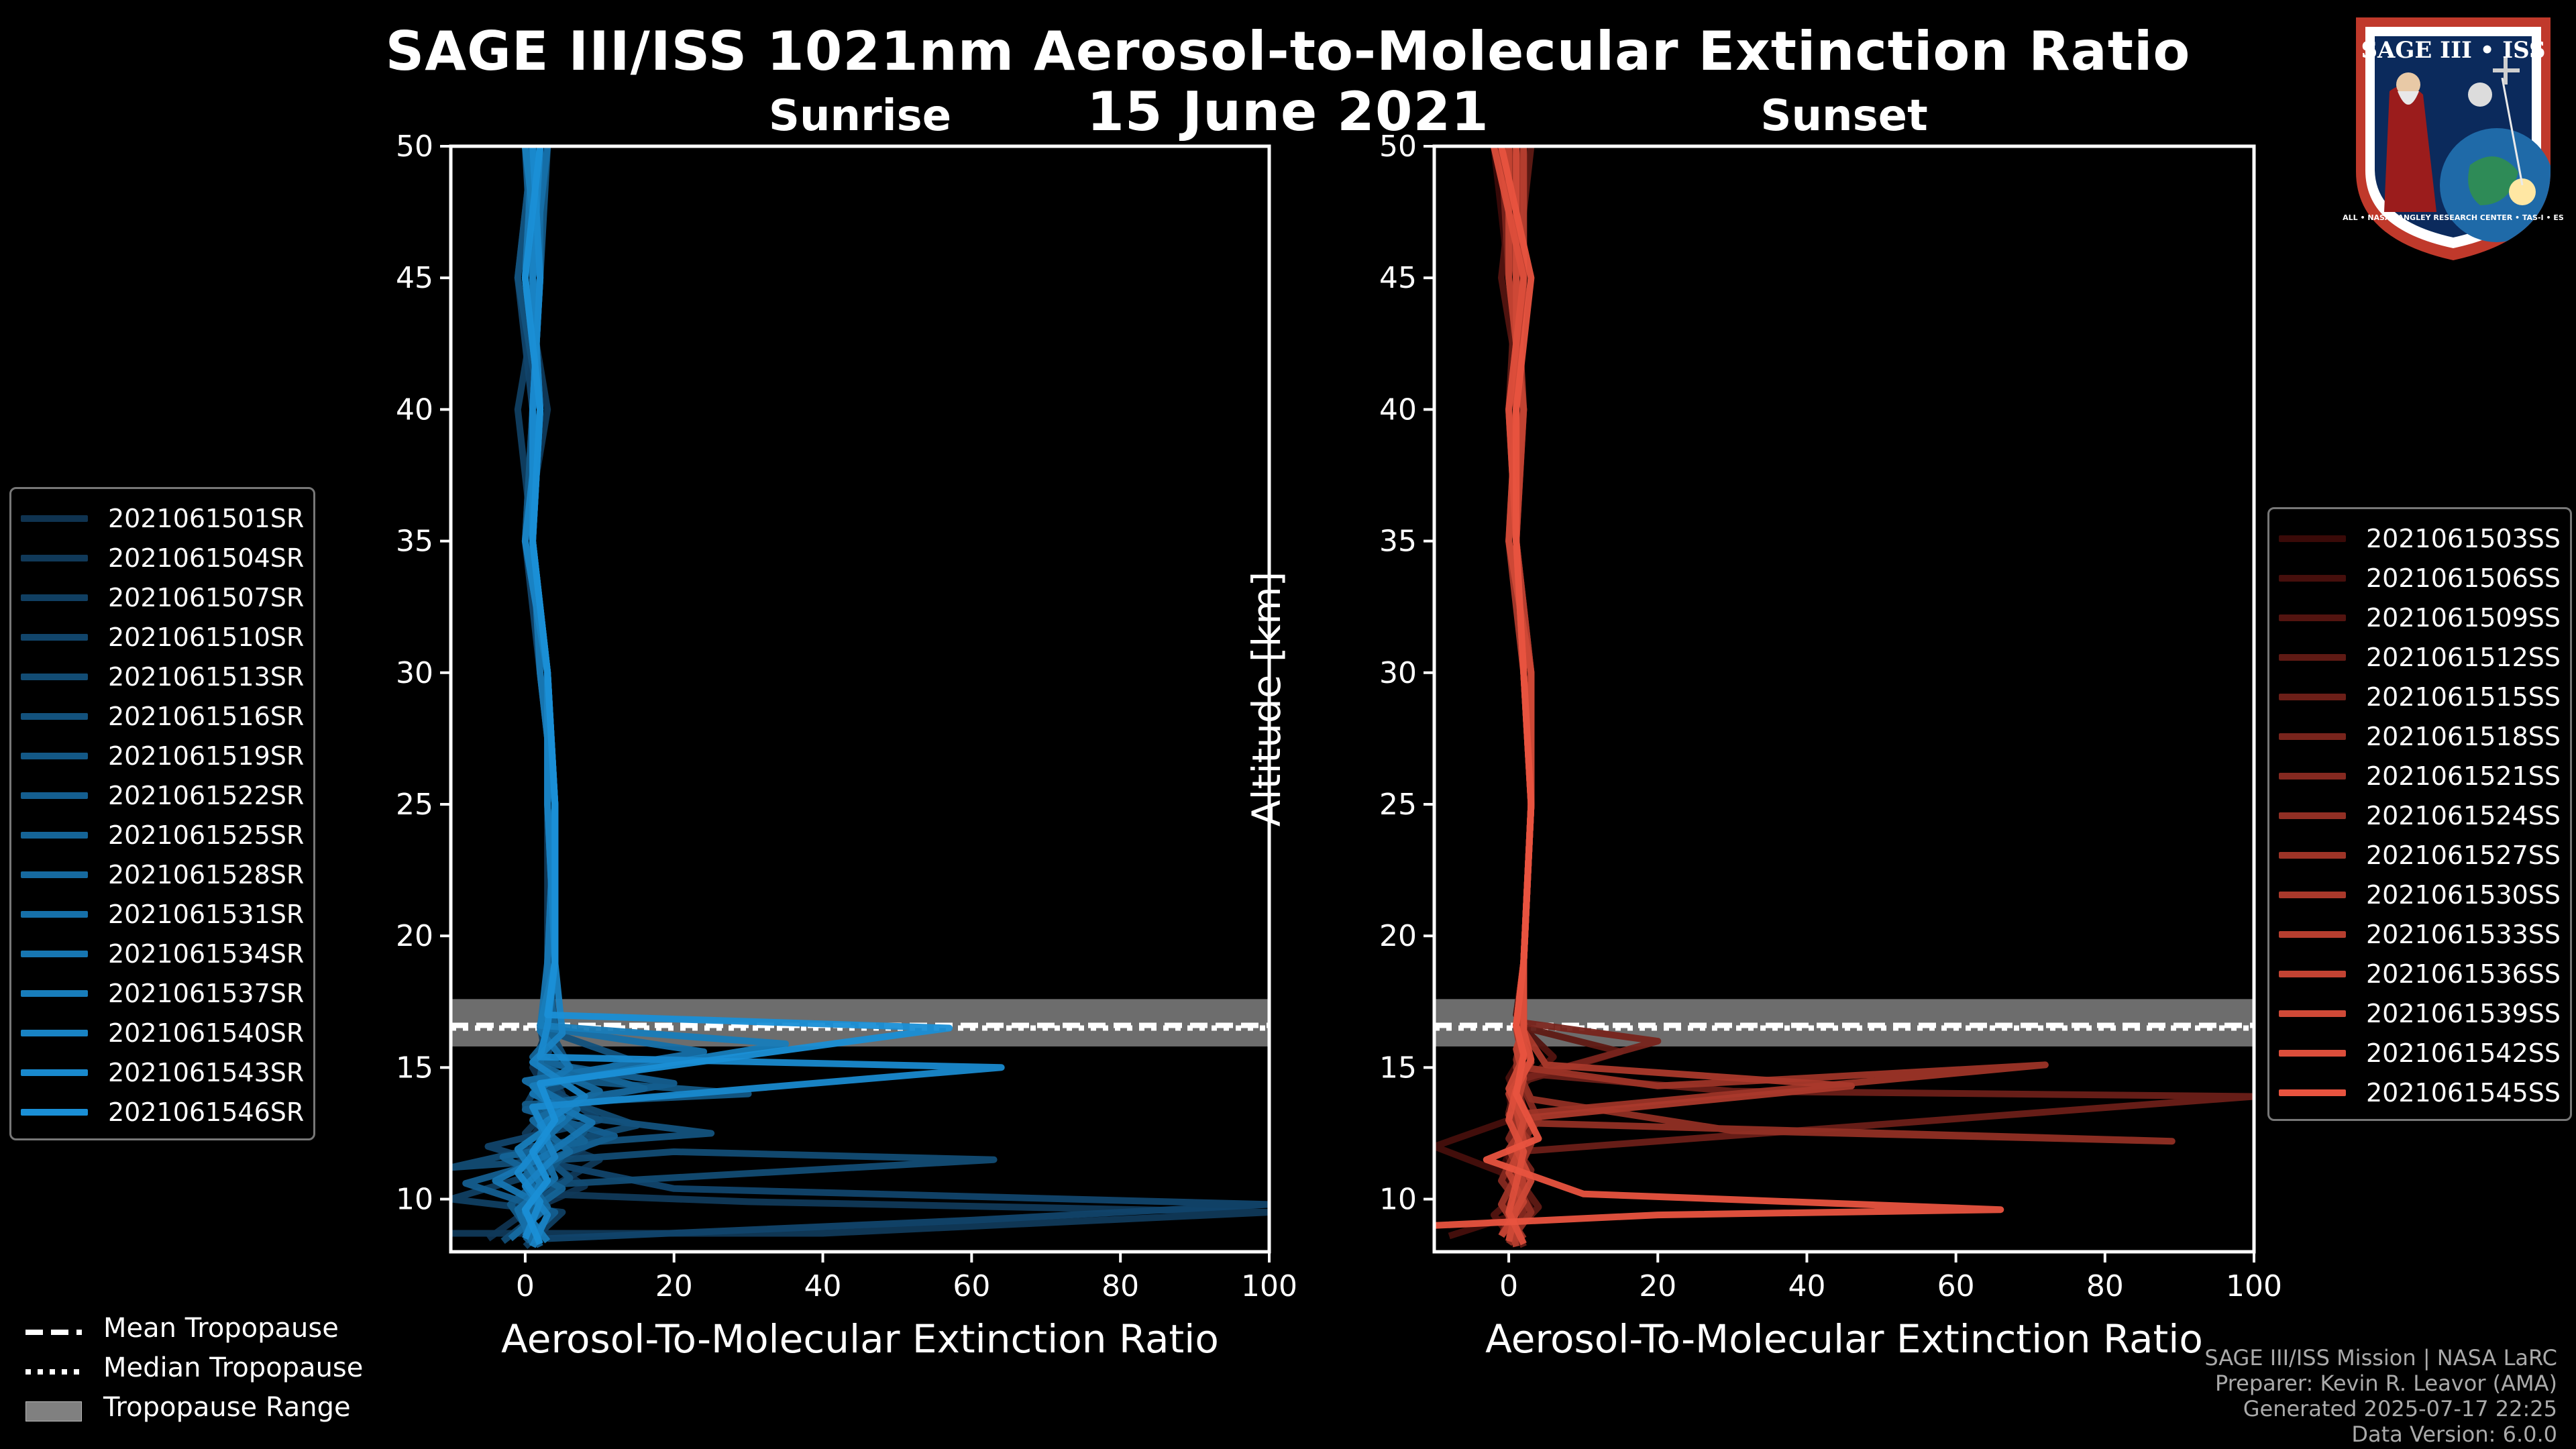 The image size is (2576, 1449). I want to click on legend-entry: 2021061521SS, so click(2420, 776).